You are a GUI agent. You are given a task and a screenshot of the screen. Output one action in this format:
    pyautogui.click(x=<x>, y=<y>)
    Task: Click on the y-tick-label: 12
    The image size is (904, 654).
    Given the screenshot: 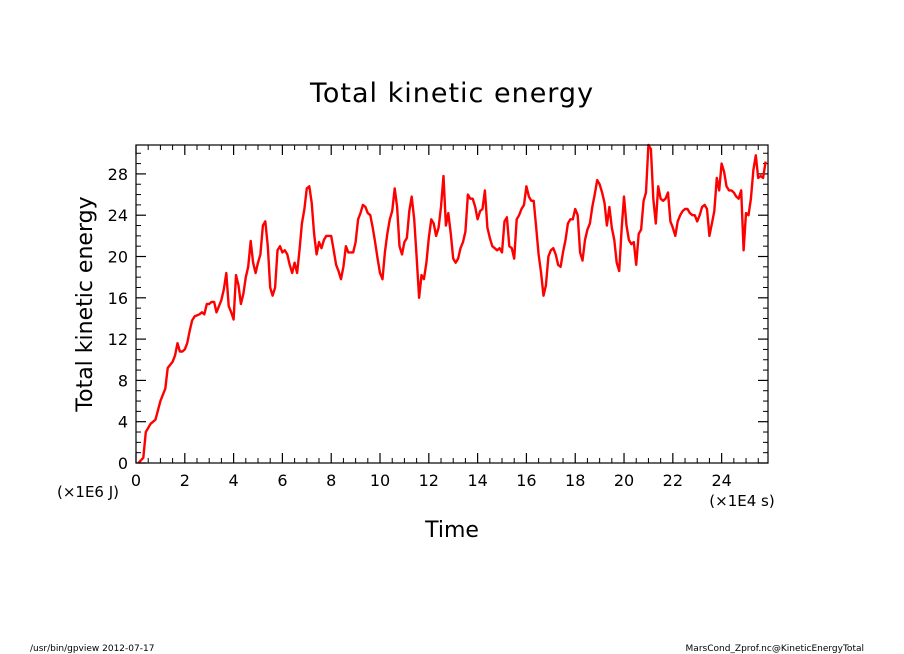 What is the action you would take?
    pyautogui.click(x=118, y=339)
    